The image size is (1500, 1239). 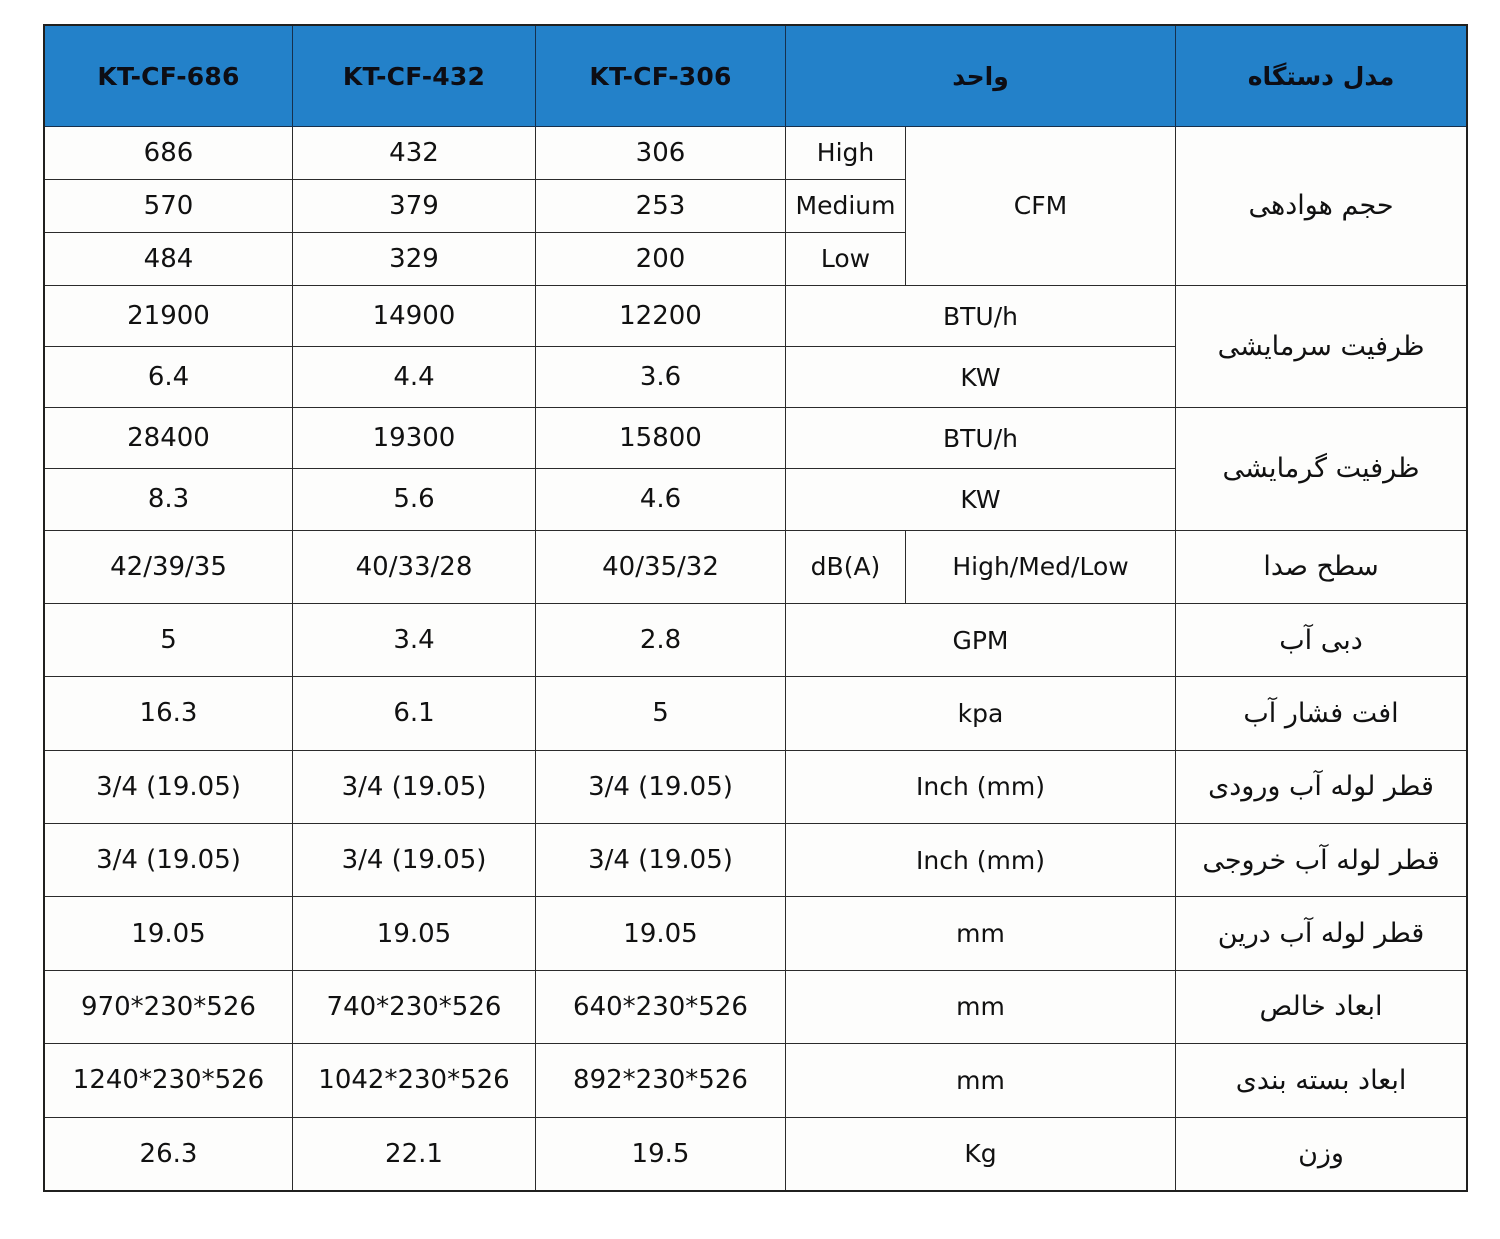 I want to click on cell-value: 686, so click(x=168, y=153).